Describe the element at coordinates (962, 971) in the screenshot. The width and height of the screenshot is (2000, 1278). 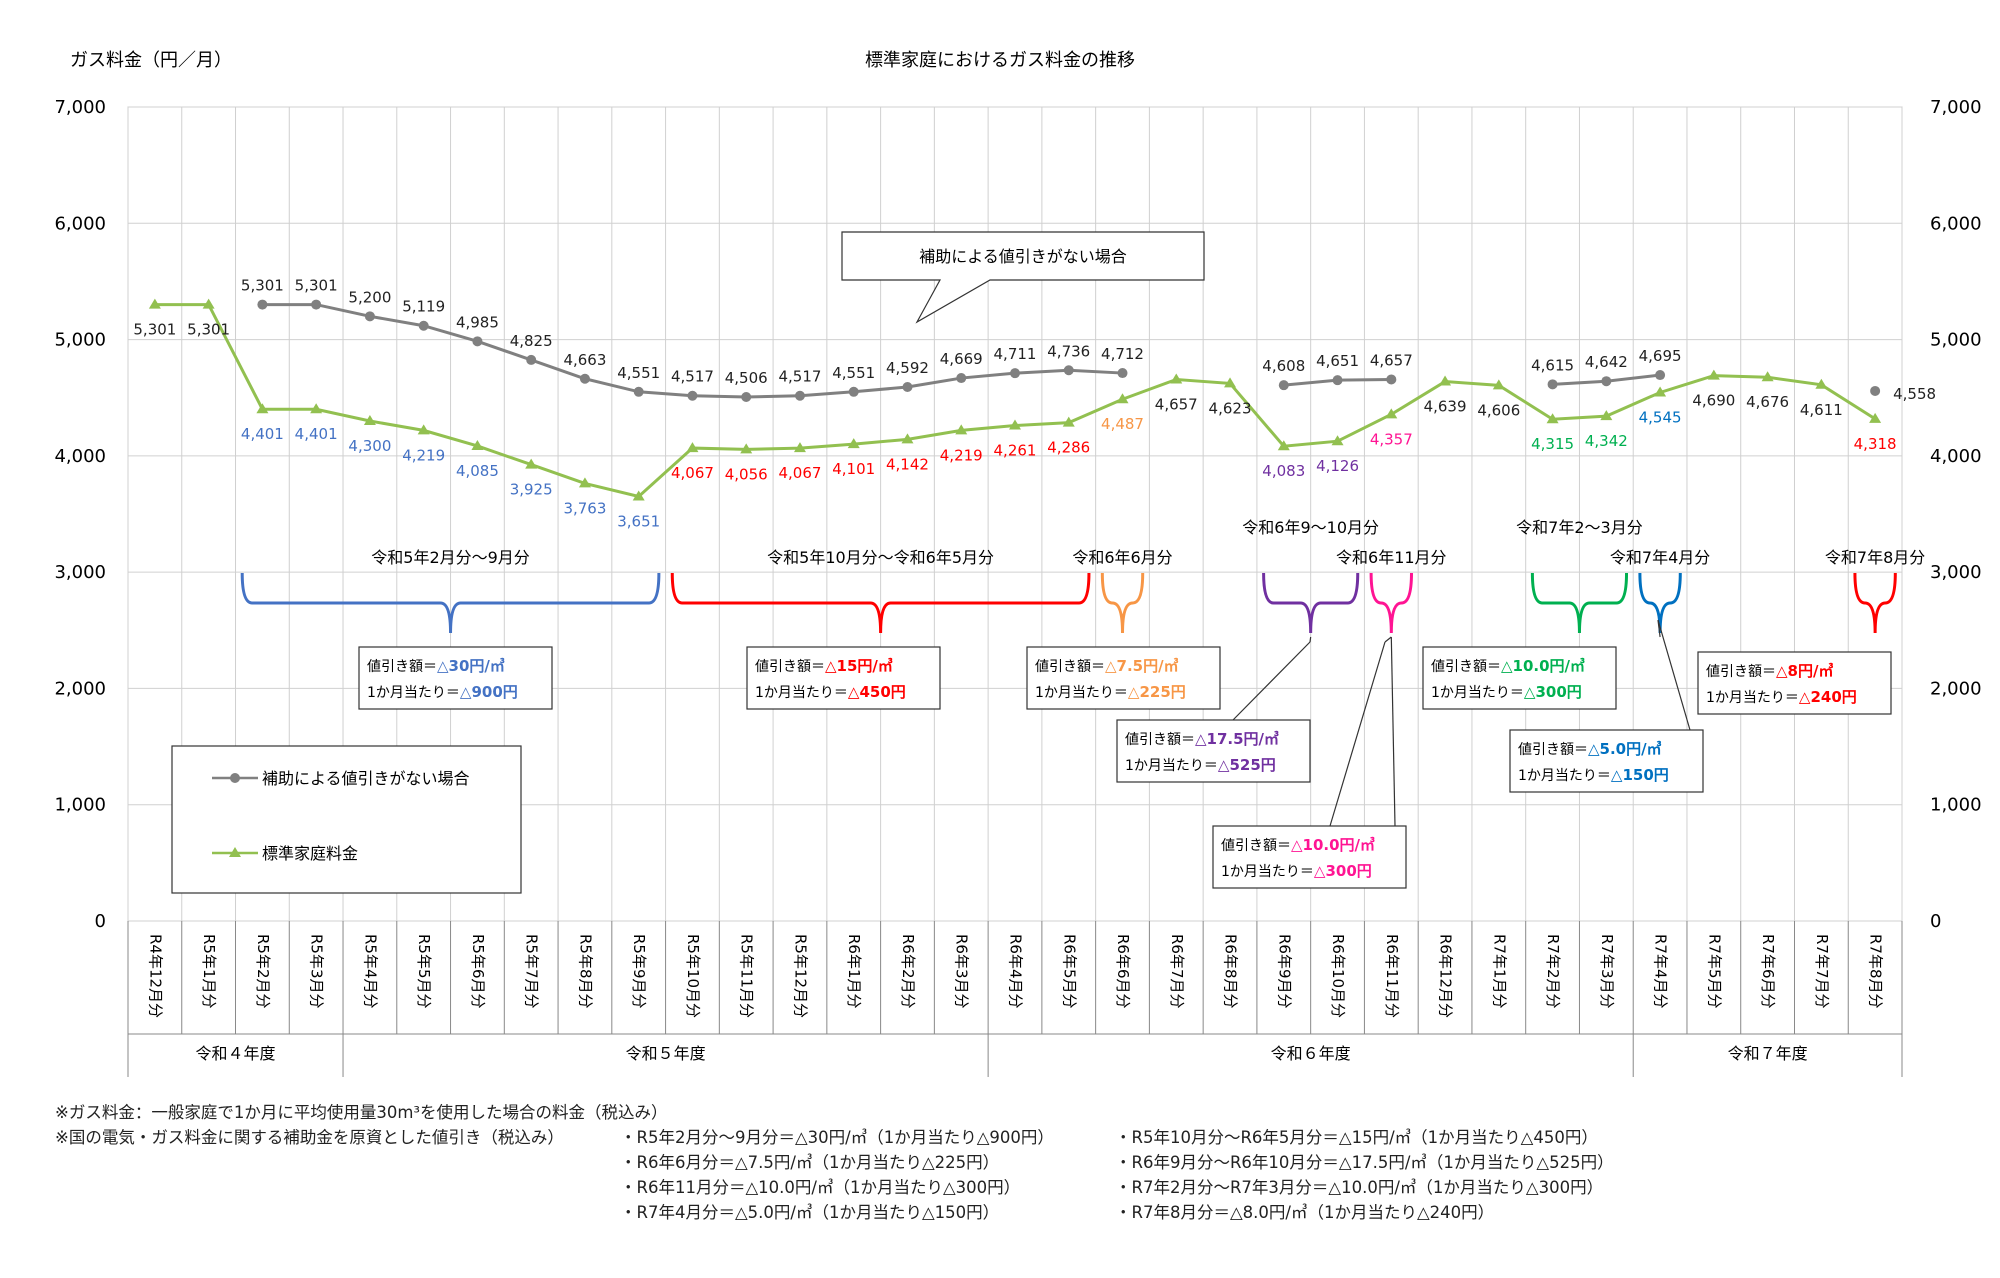
I see `x-tick-label: R6年3月分` at that location.